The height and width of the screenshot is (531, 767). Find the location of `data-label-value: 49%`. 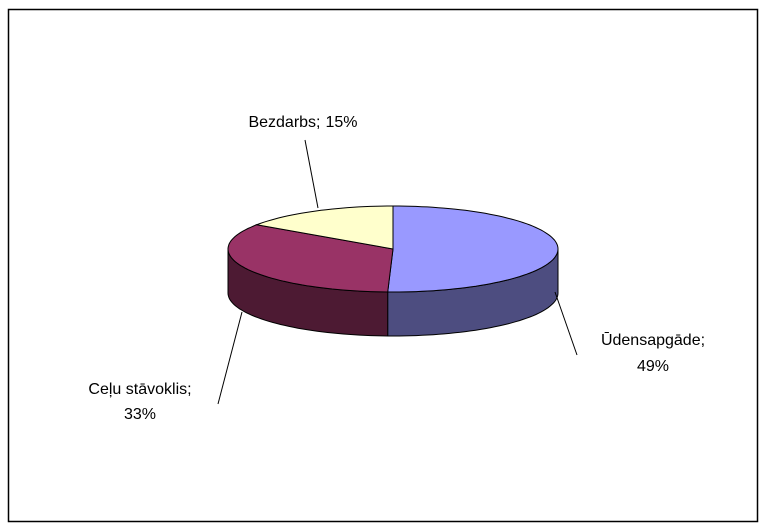

data-label-value: 49% is located at coordinates (653, 366).